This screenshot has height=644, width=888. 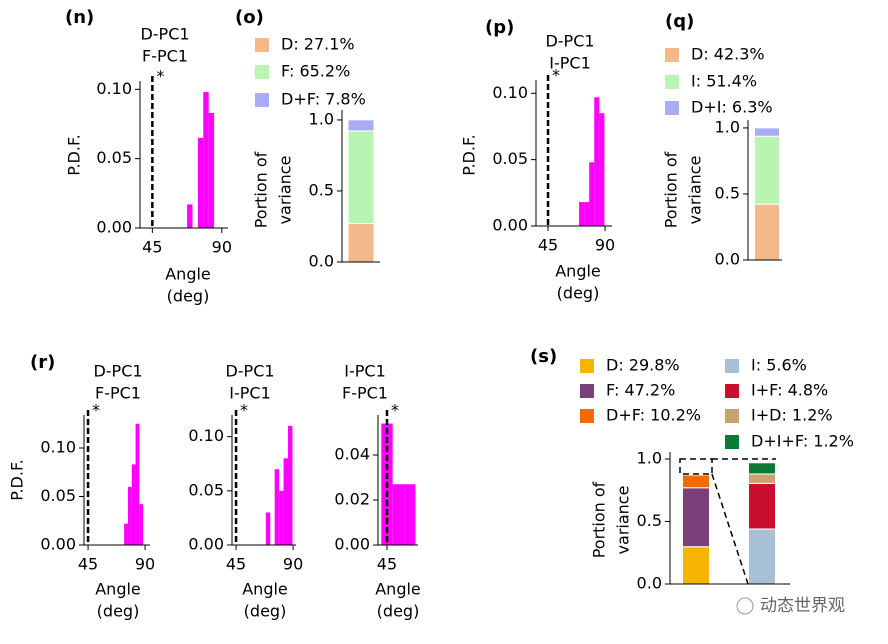 I want to click on legend-label: I+D: 1.2%, so click(x=792, y=415).